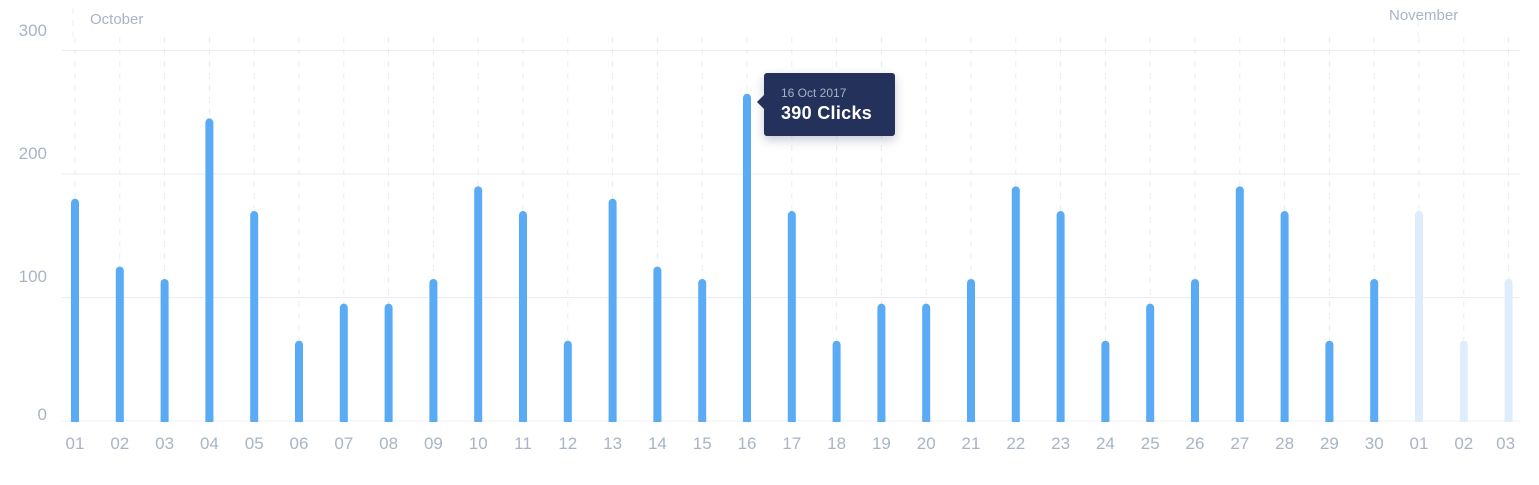 This screenshot has width=1539, height=485. I want to click on x-tick-label: 13, so click(612, 443).